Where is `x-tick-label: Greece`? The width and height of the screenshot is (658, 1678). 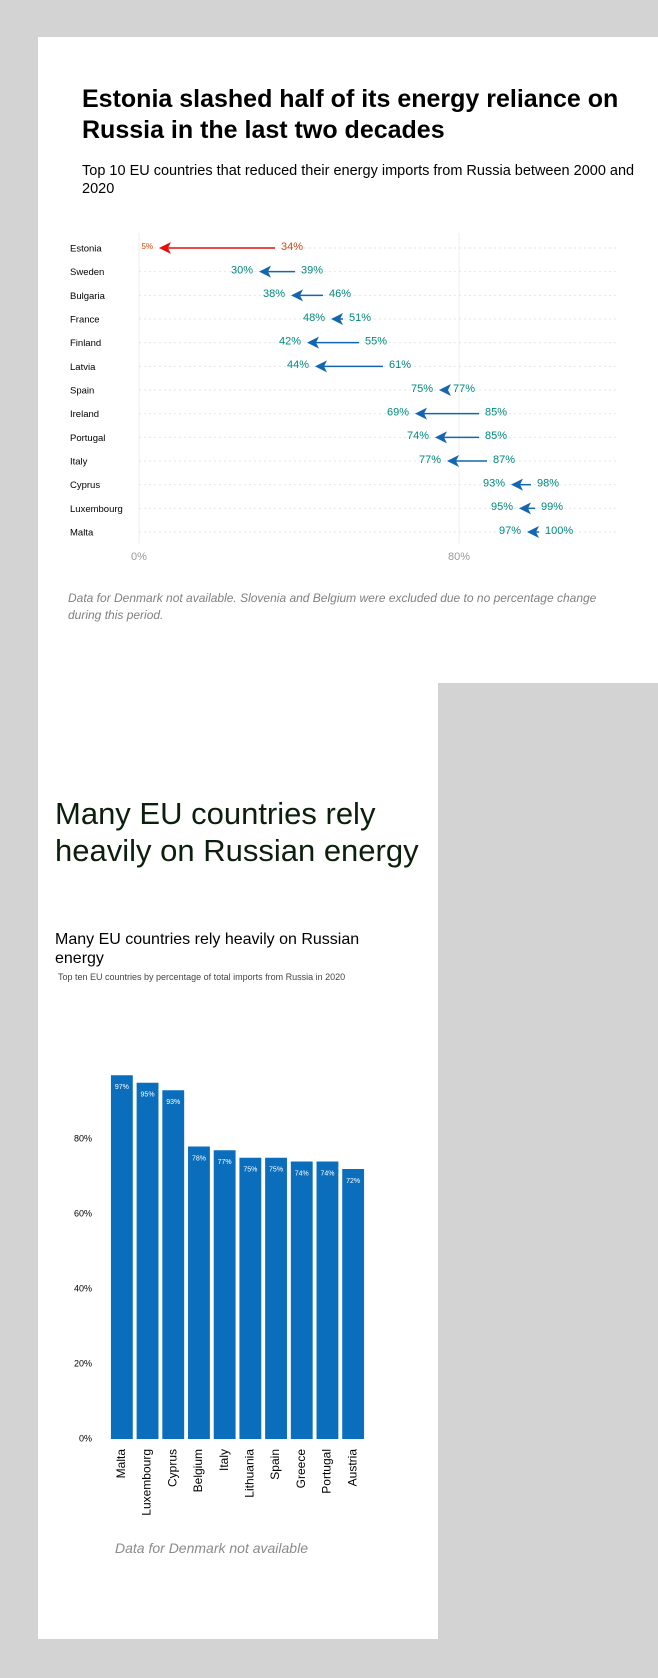
x-tick-label: Greece is located at coordinates (301, 1469).